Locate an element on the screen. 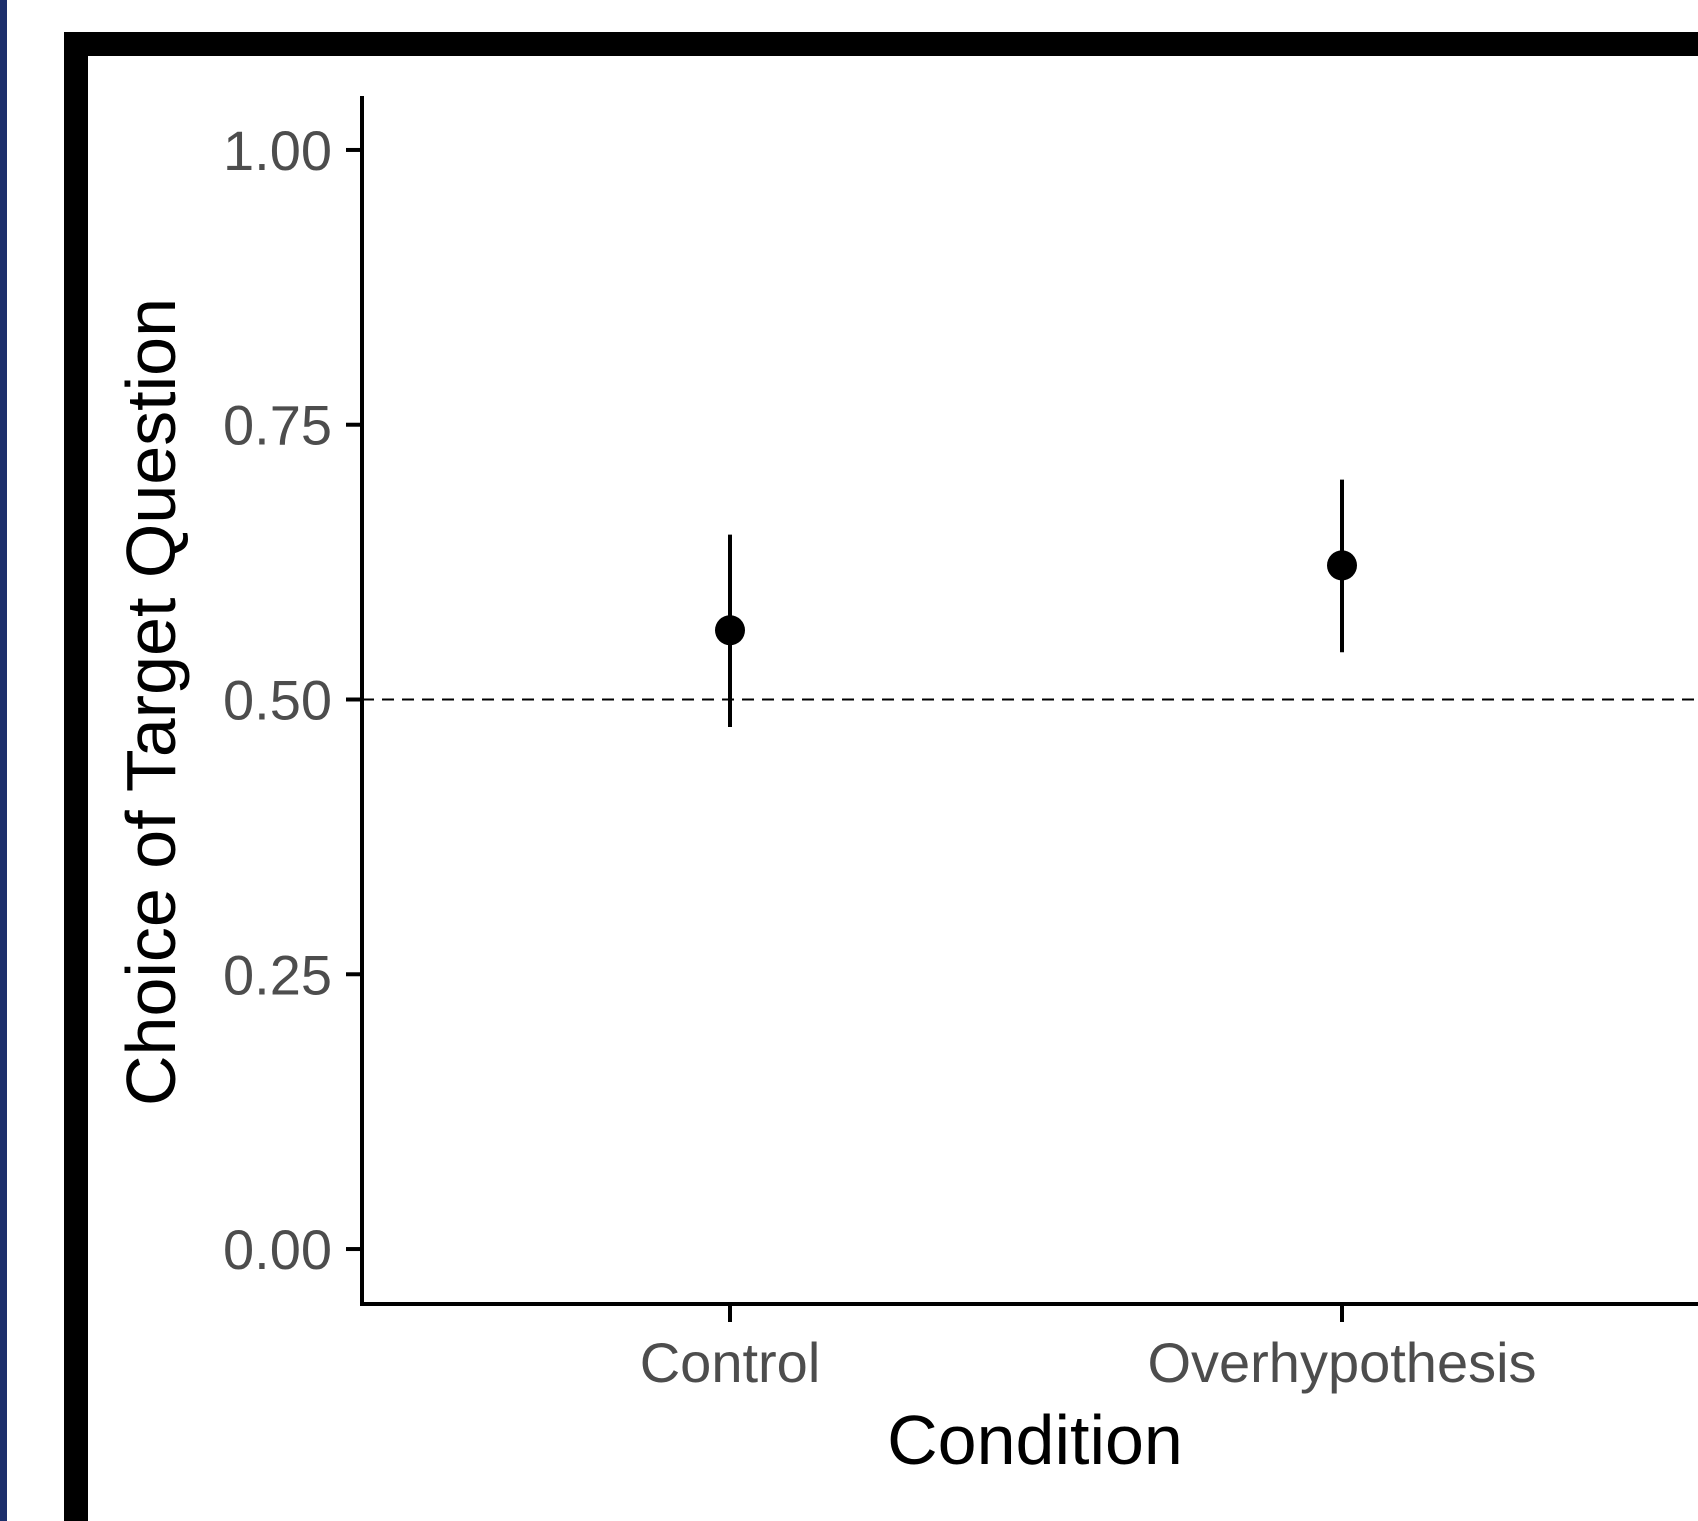  y-tick-label: 1.00 is located at coordinates (277, 150).